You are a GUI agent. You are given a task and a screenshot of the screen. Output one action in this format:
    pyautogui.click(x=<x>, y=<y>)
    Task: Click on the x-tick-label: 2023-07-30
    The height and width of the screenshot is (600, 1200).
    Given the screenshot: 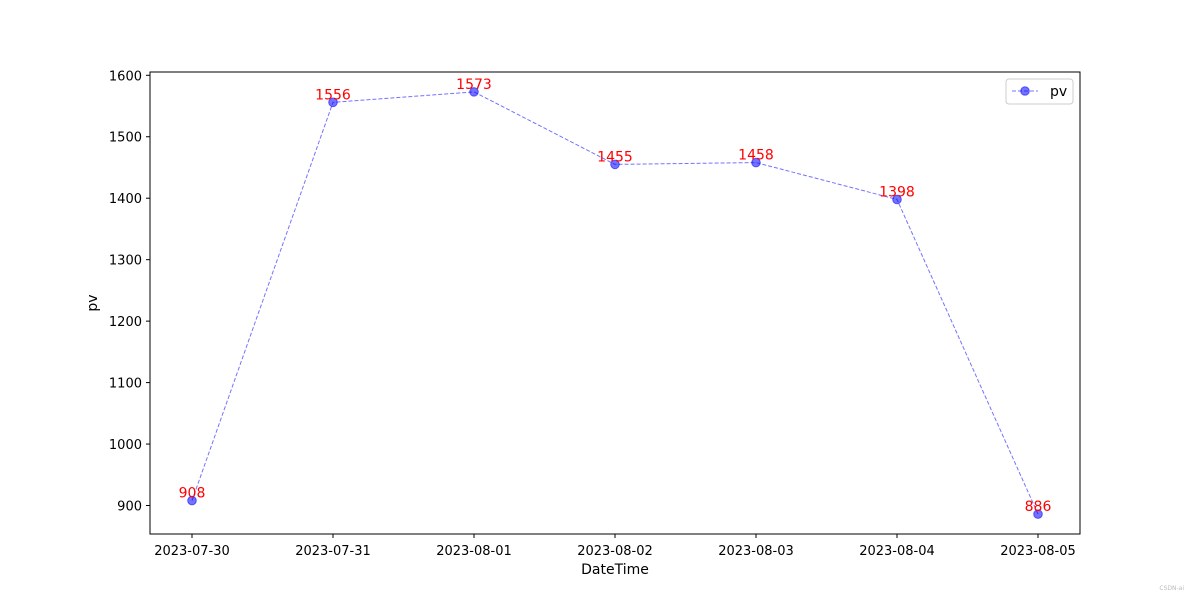 What is the action you would take?
    pyautogui.click(x=192, y=551)
    